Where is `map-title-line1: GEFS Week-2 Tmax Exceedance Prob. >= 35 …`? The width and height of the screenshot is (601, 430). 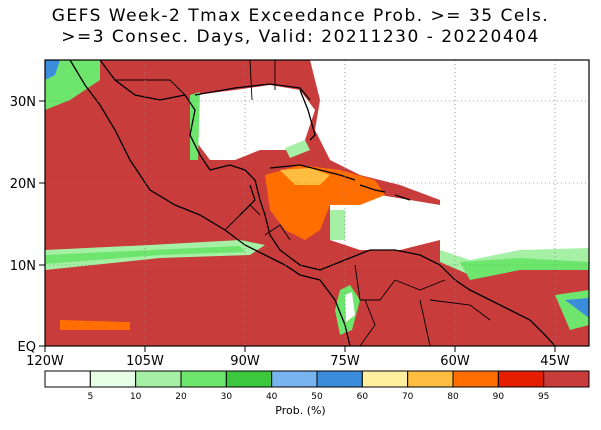 map-title-line1: GEFS Week-2 Tmax Exceedance Prob. >= 35 … is located at coordinates (300, 16).